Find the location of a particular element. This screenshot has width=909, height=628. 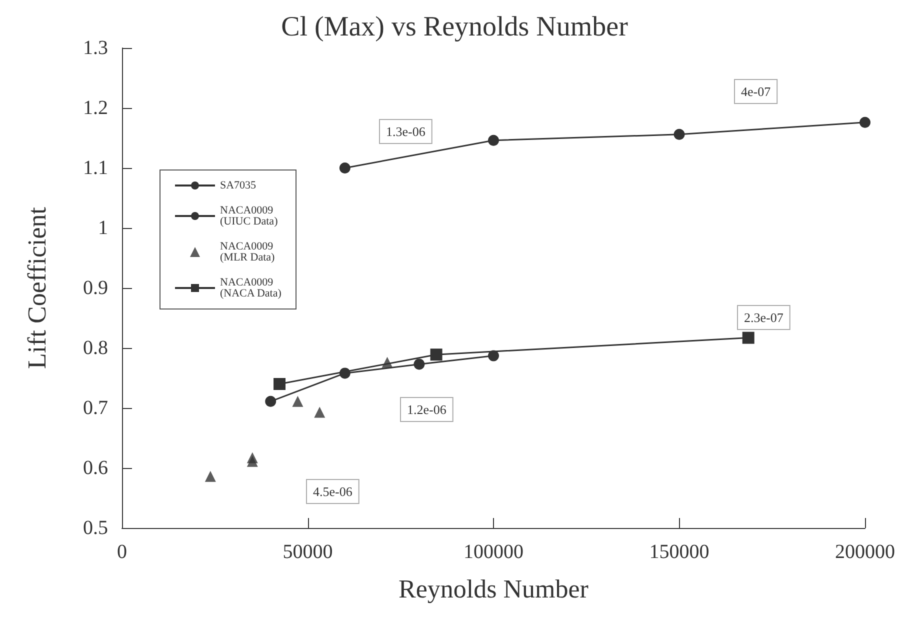

chart-title: Cl (Max) vs Reynolds Number is located at coordinates (455, 27).